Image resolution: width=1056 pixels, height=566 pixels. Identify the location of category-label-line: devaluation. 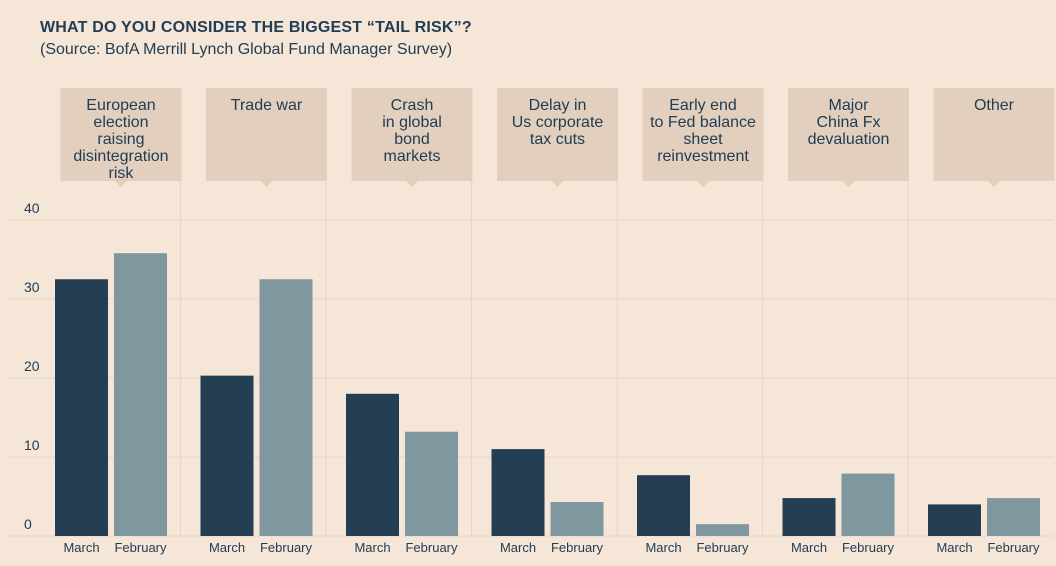
(849, 139).